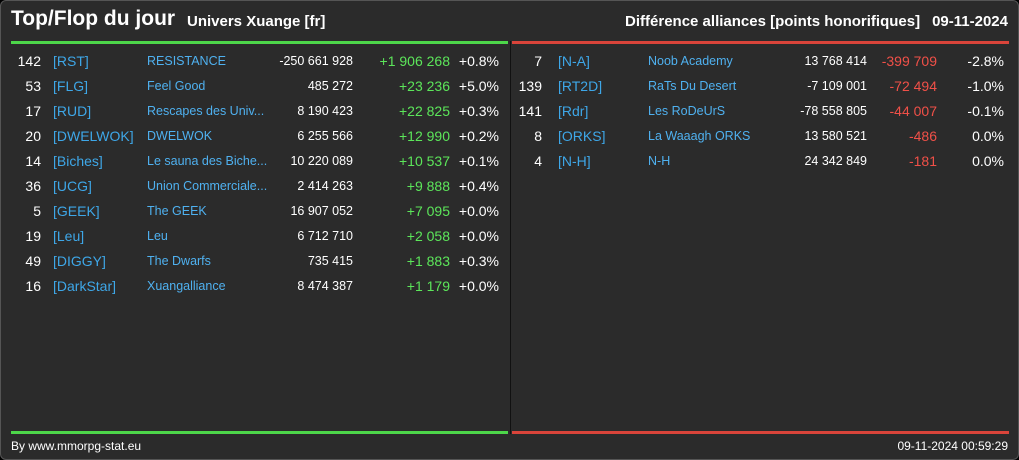  I want to click on alliance-tag: [FLG], so click(71, 86).